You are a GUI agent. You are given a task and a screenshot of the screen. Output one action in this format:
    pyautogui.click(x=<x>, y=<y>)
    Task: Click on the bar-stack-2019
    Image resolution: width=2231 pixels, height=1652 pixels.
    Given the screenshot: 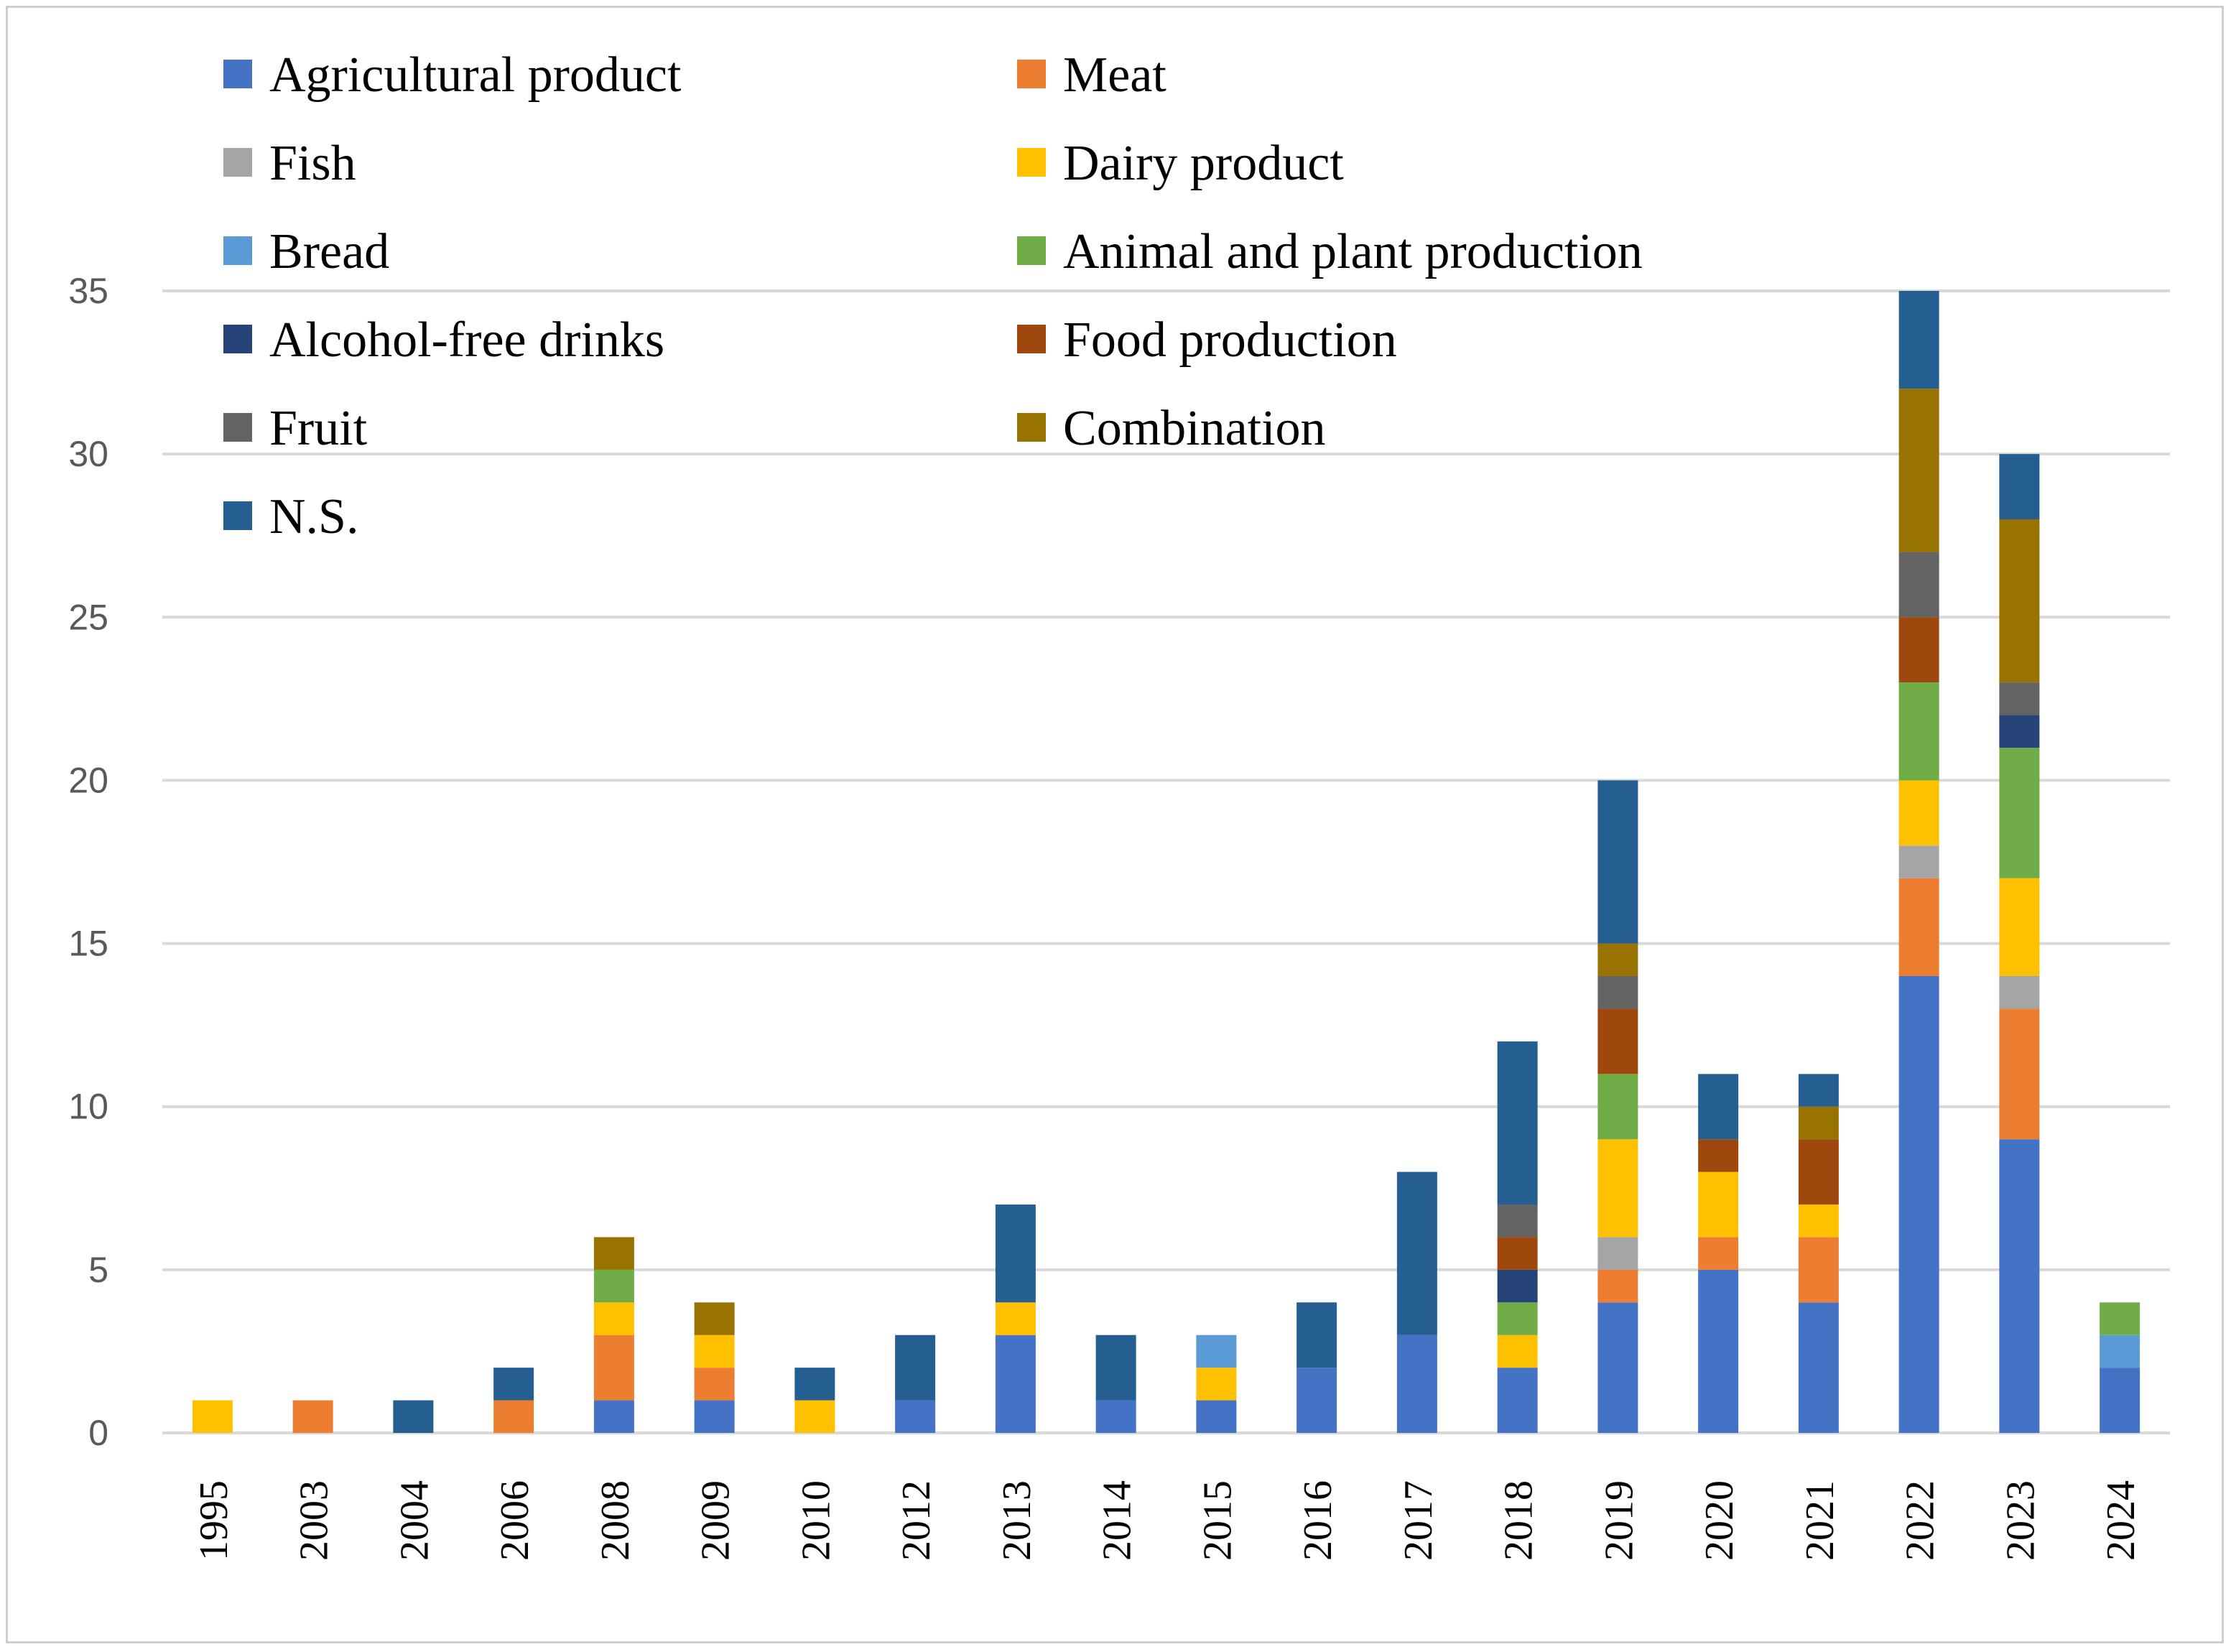 What is the action you would take?
    pyautogui.click(x=1617, y=1106)
    